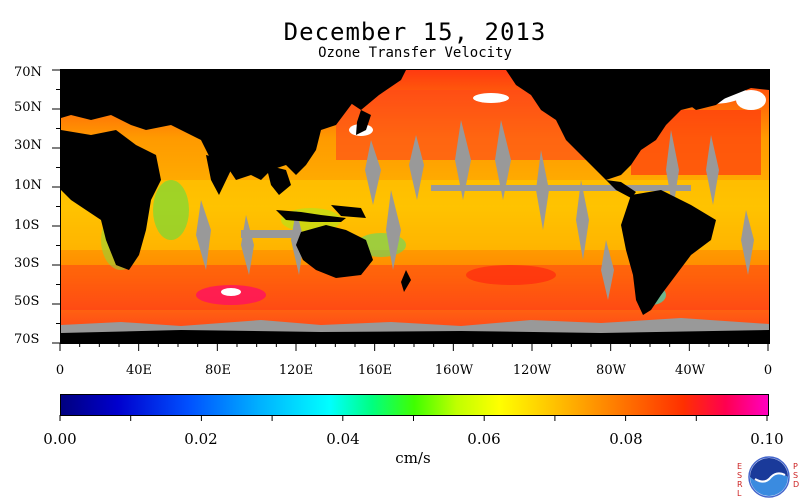 The width and height of the screenshot is (800, 500). What do you see at coordinates (415, 53) in the screenshot?
I see `map-subtitle: Ozone Transfer Velocity` at bounding box center [415, 53].